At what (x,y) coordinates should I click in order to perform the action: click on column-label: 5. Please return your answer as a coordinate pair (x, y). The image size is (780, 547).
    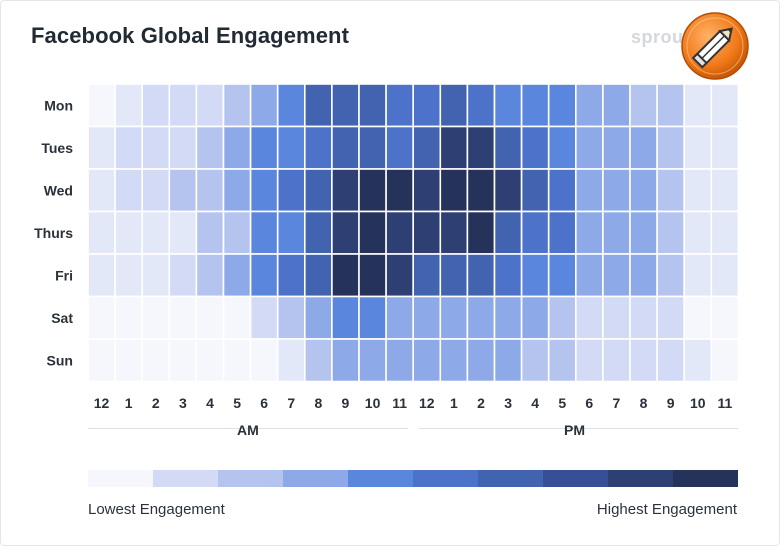
    Looking at the image, I should click on (237, 403).